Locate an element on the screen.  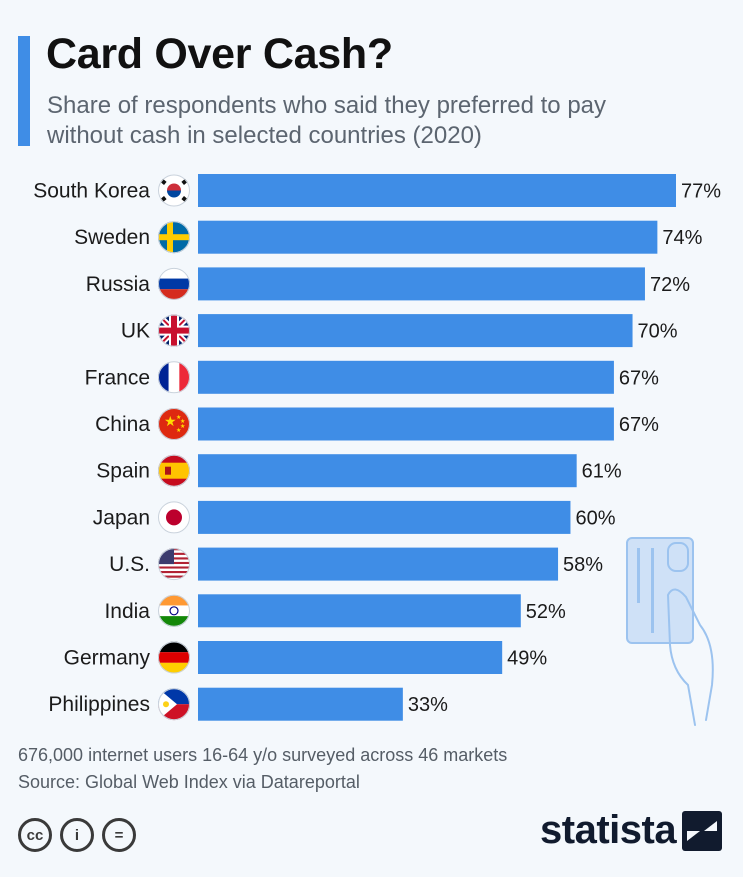
category-label: UK is located at coordinates (135, 331).